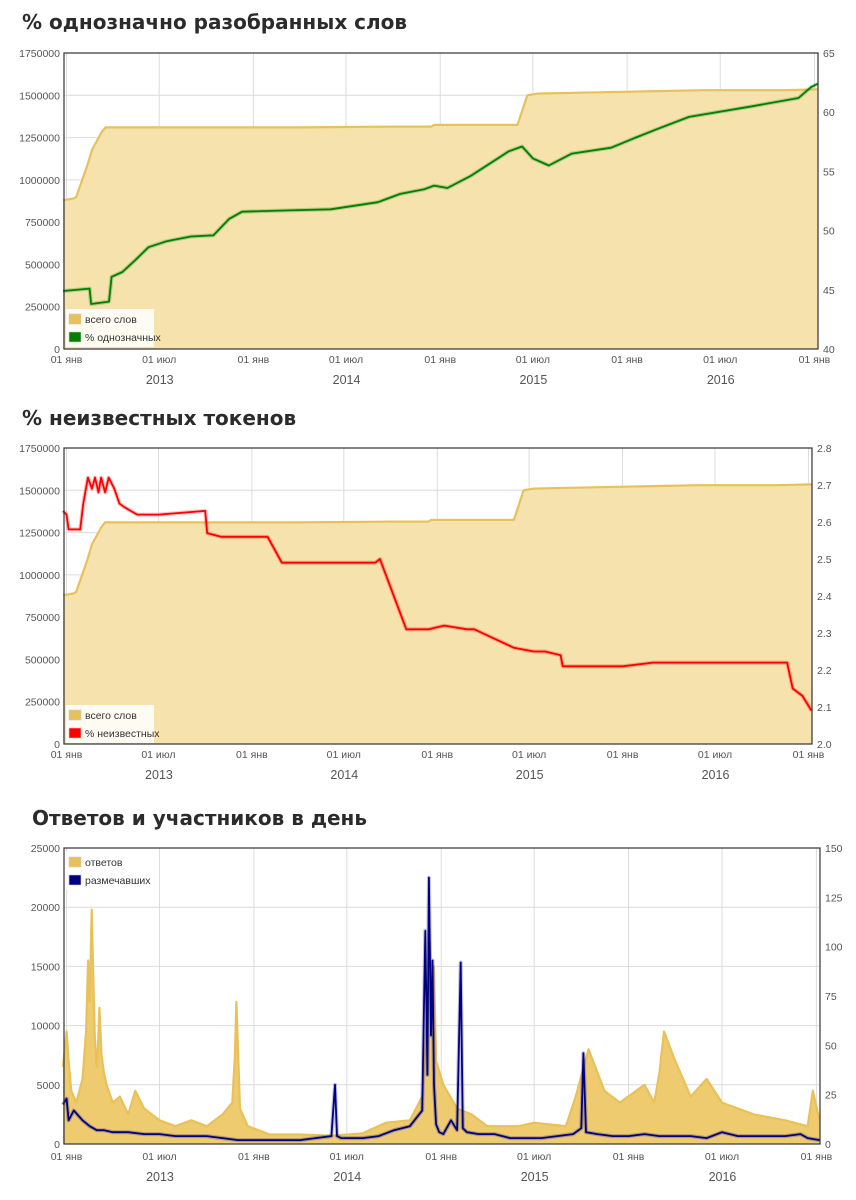  I want to click on area-line, so click(440, 145).